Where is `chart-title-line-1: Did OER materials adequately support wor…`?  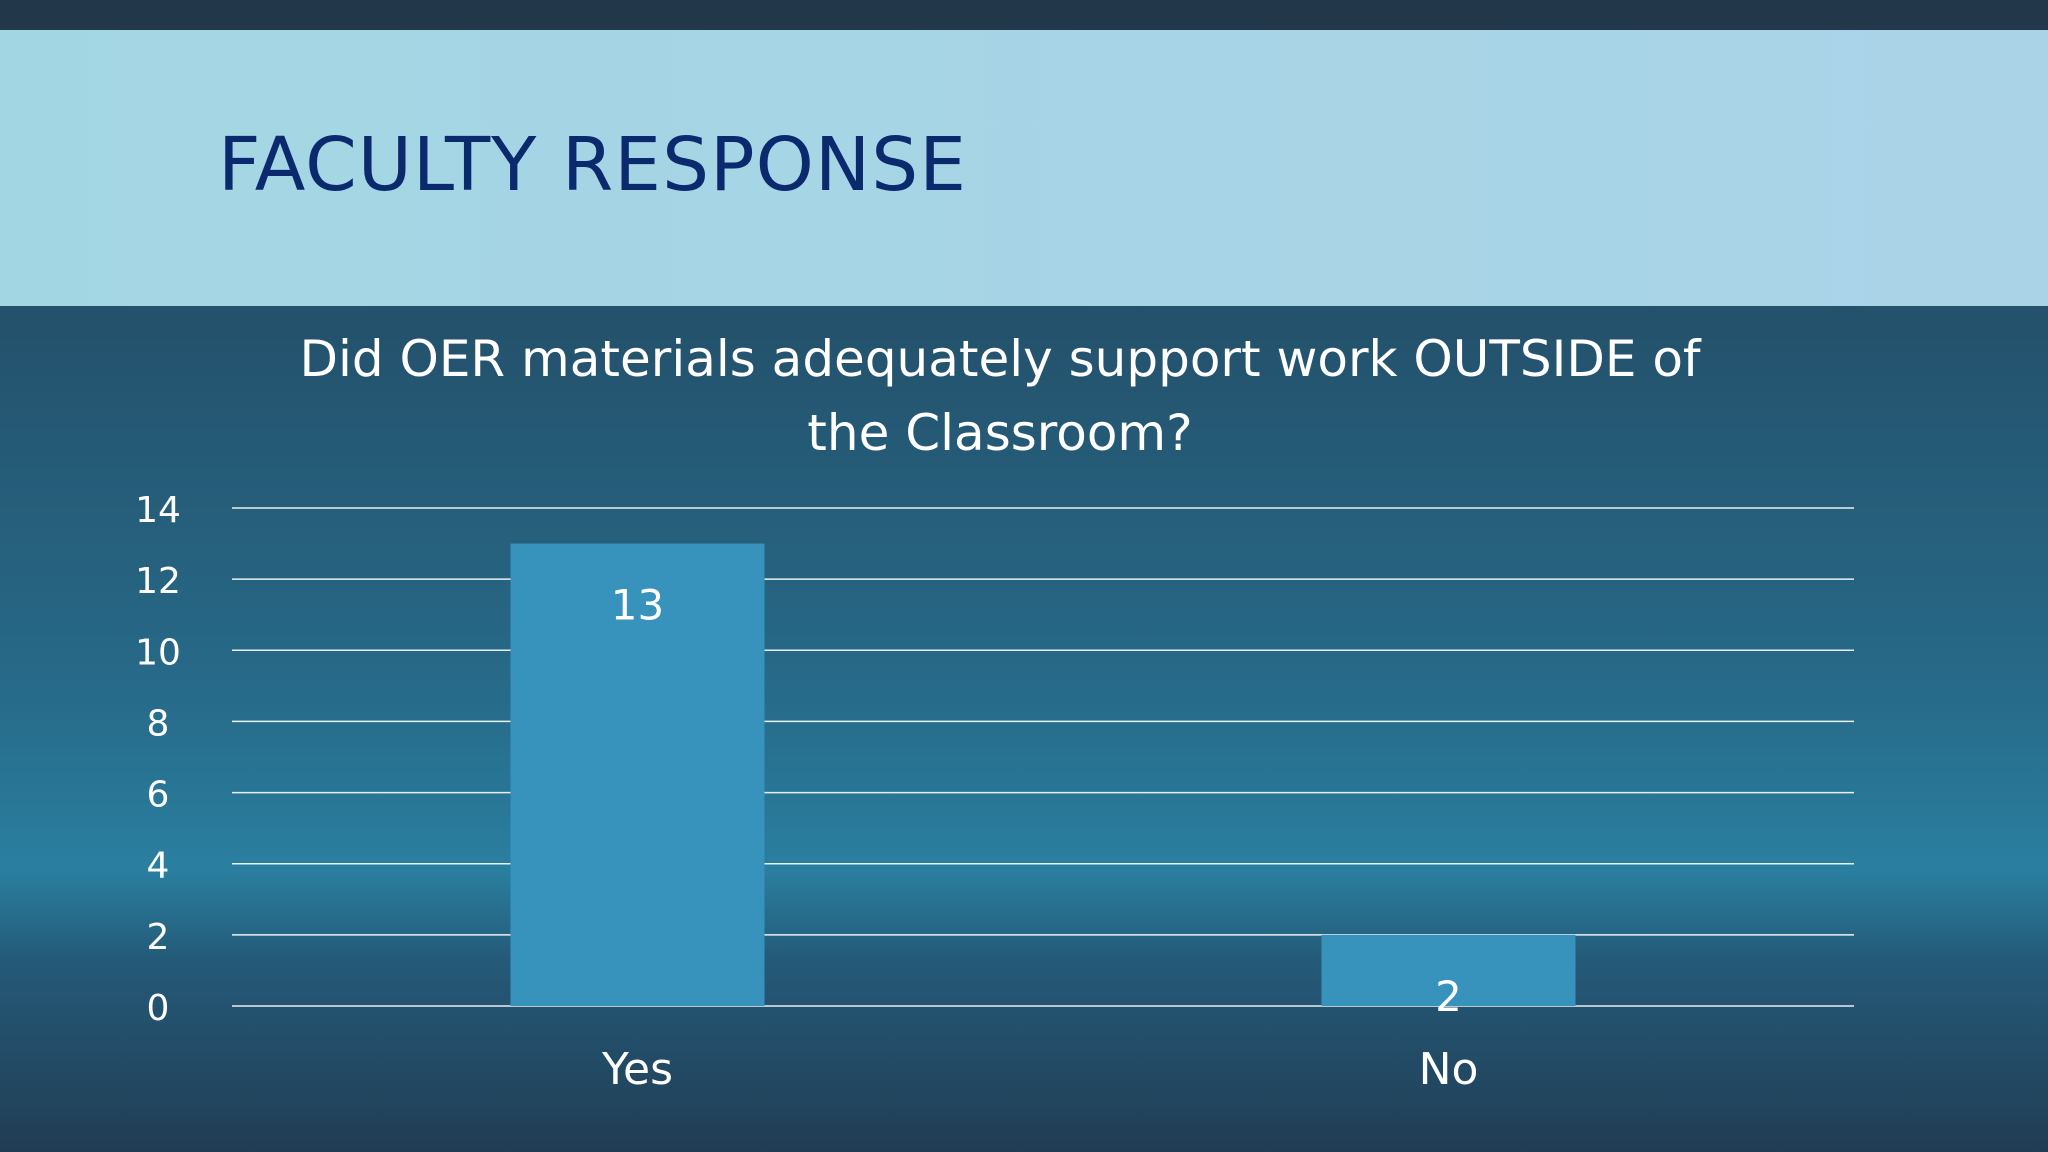 chart-title-line-1: Did OER materials adequately support wor… is located at coordinates (1000, 359).